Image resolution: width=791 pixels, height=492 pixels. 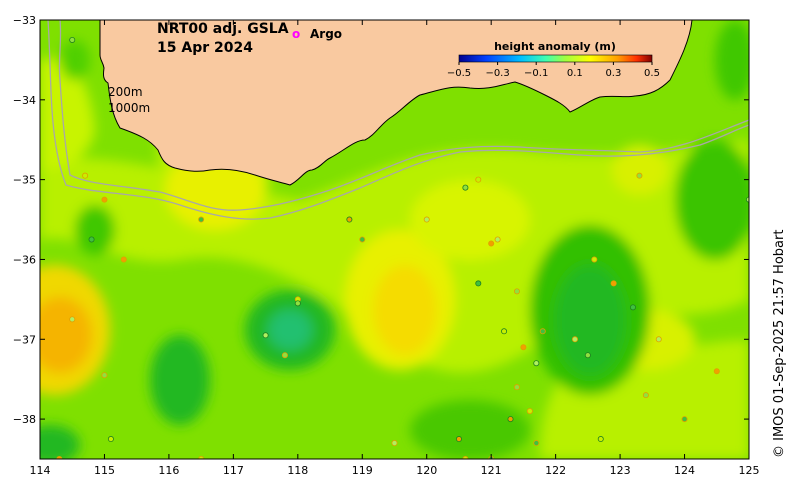 I want to click on x-tick-label: 122, so click(x=555, y=470).